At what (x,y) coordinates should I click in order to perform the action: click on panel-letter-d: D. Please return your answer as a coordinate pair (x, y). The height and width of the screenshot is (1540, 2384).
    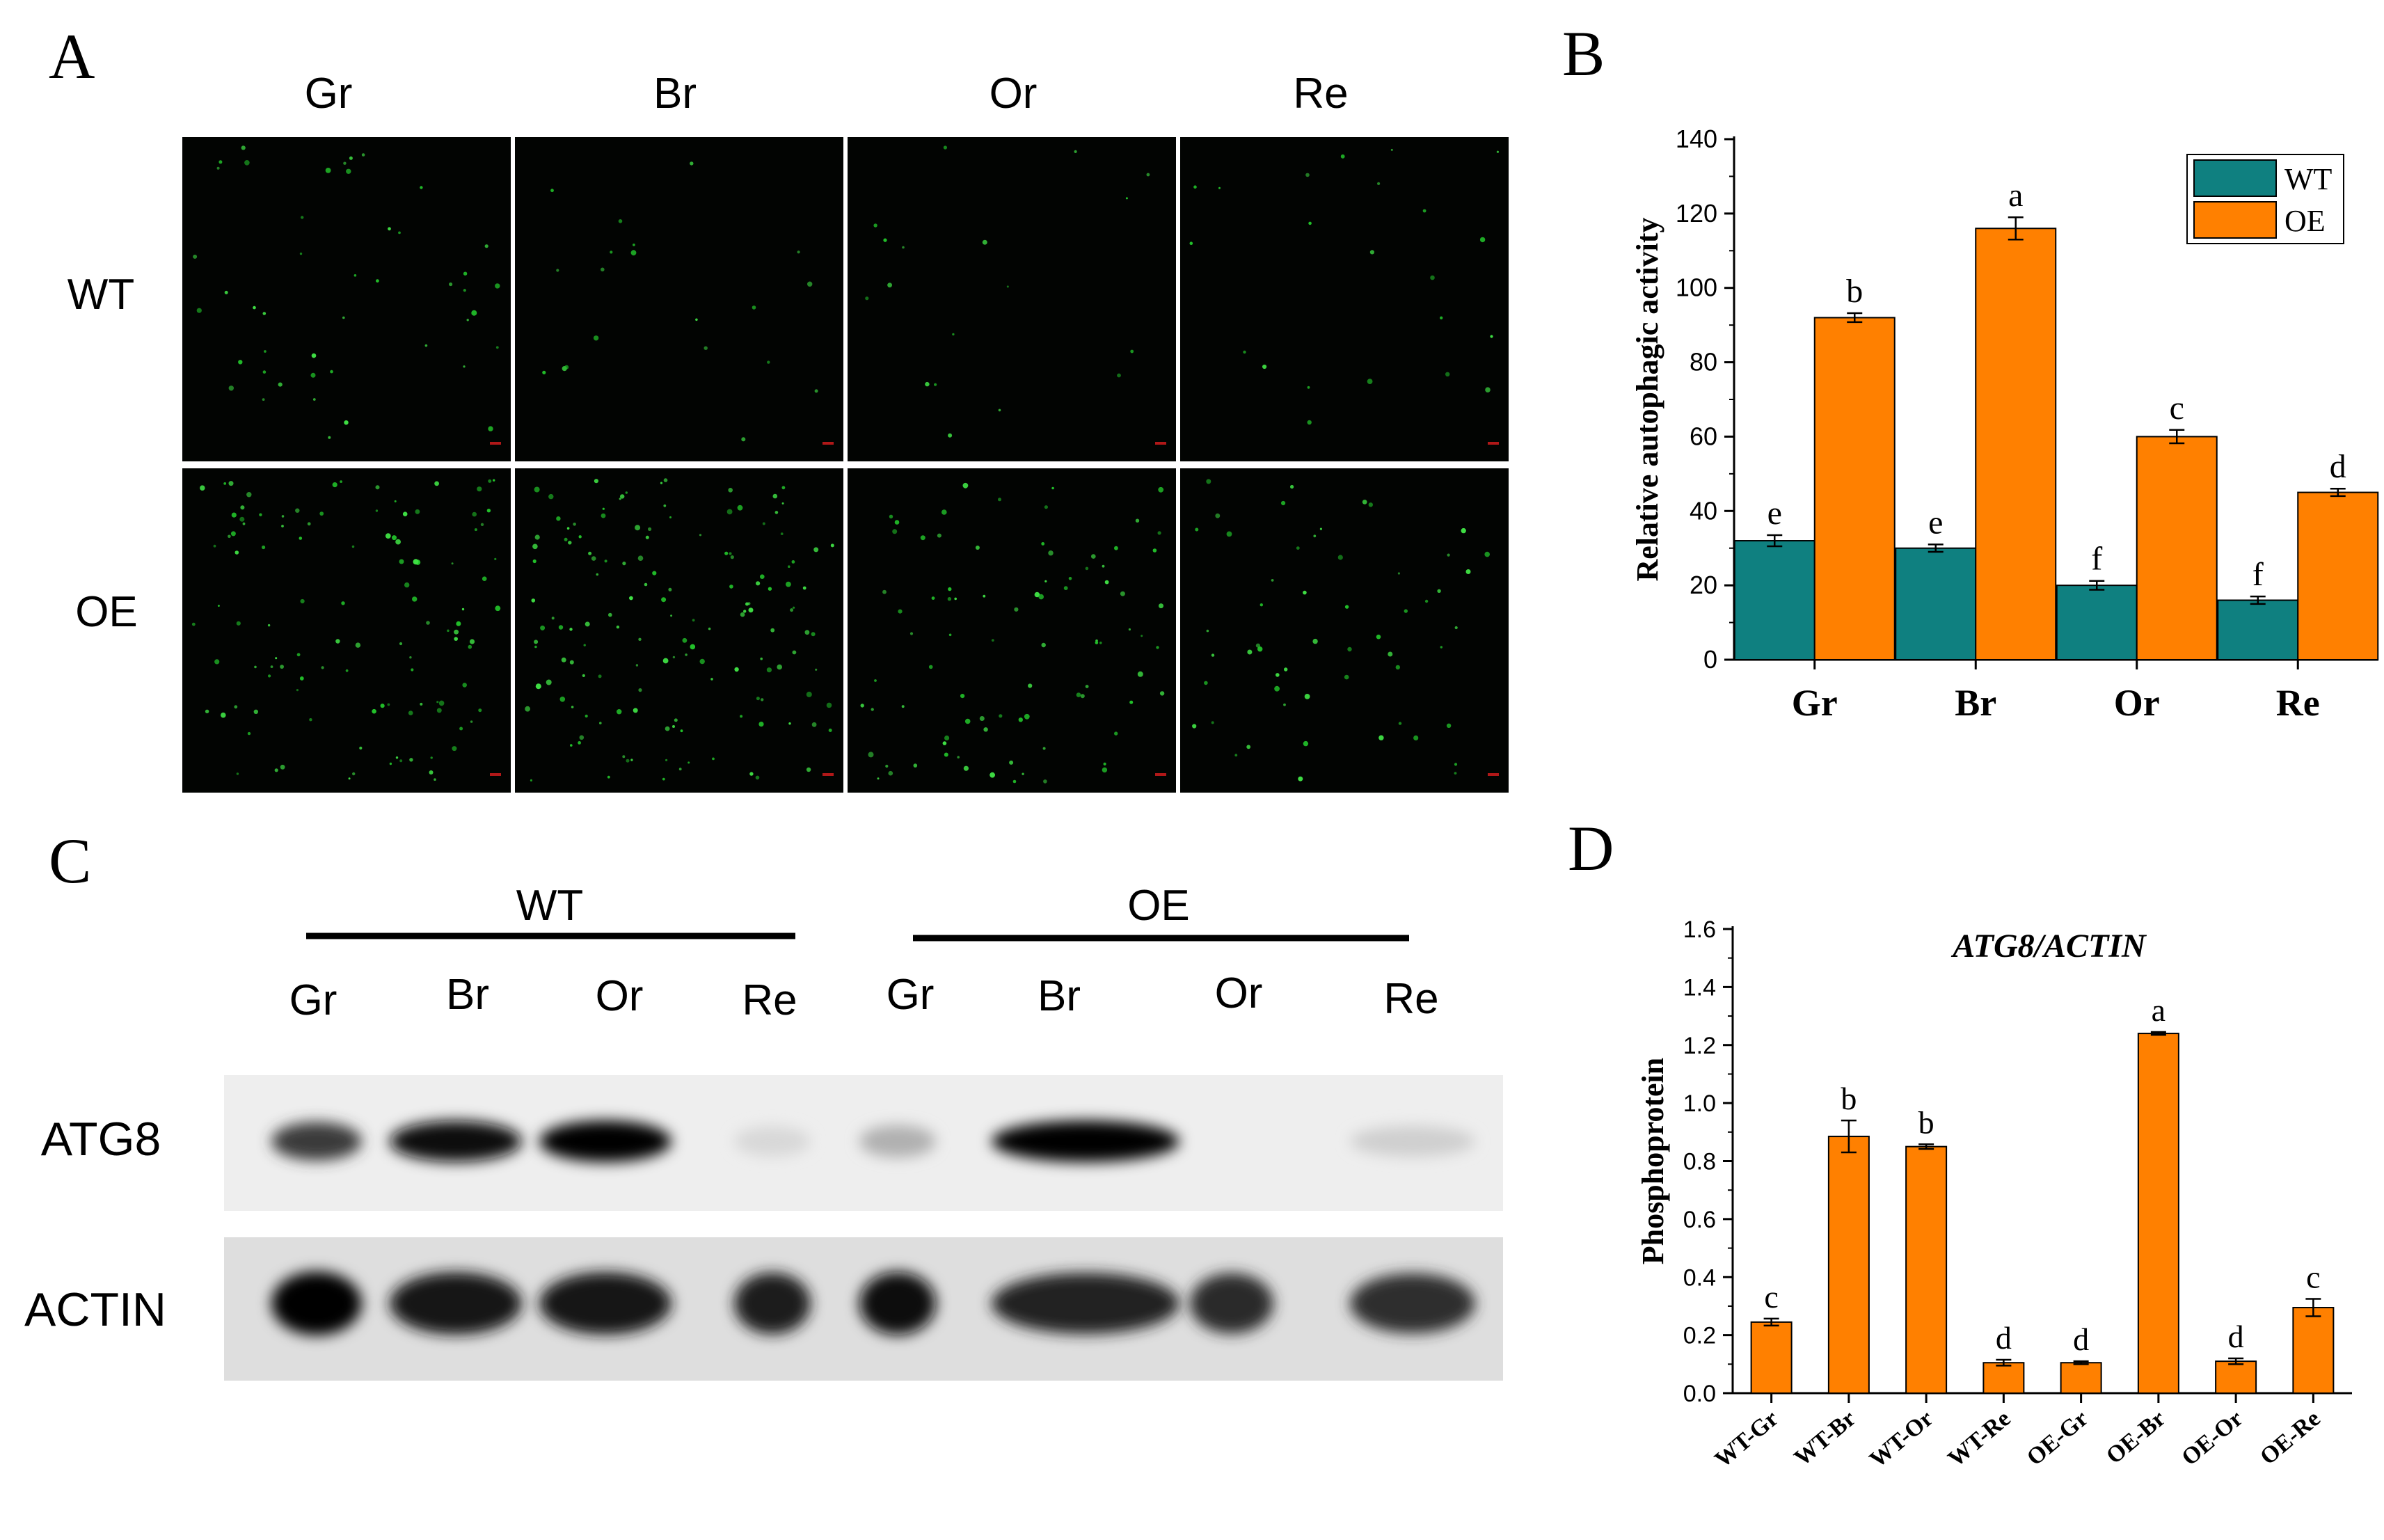
    Looking at the image, I should click on (1591, 848).